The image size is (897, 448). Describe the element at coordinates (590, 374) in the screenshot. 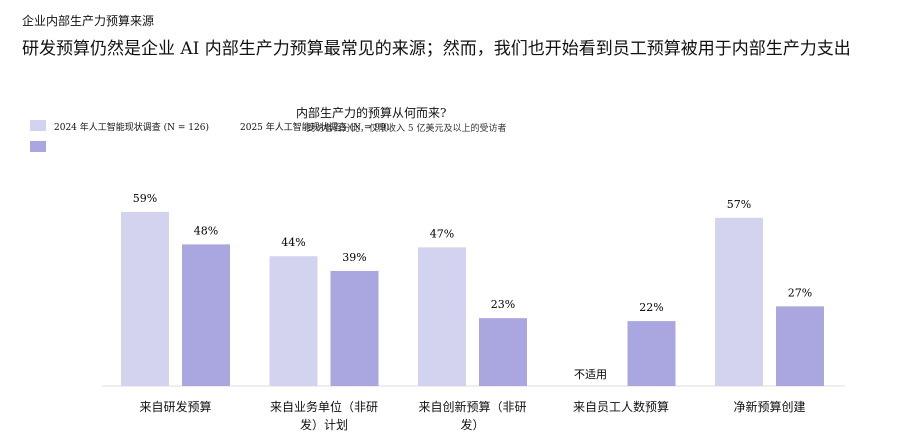

I see `value-label: 不适用` at that location.